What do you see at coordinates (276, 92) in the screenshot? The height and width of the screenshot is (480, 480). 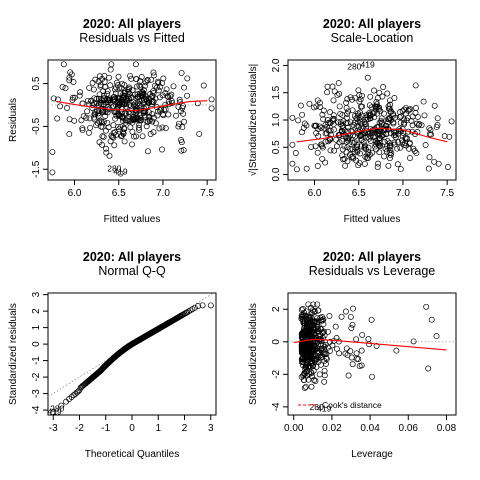 I see `y-tick-label: 1.5` at bounding box center [276, 92].